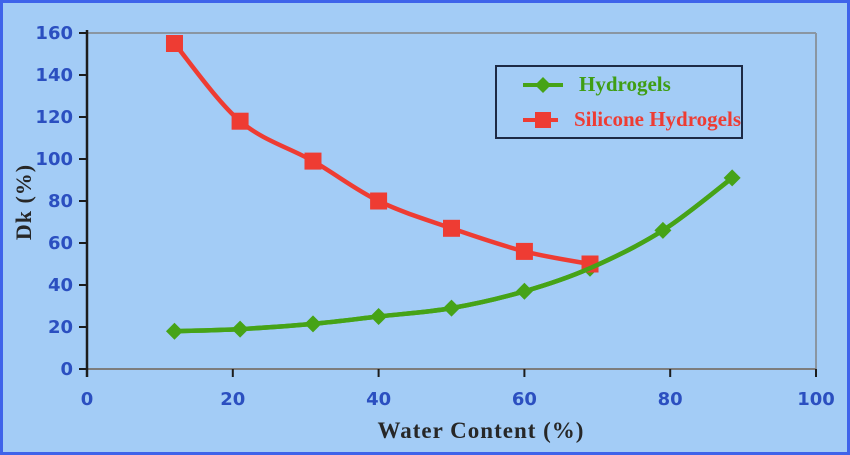  What do you see at coordinates (657, 119) in the screenshot?
I see `legend-label-silicone-hydrogels: Silicone Hydrogels` at bounding box center [657, 119].